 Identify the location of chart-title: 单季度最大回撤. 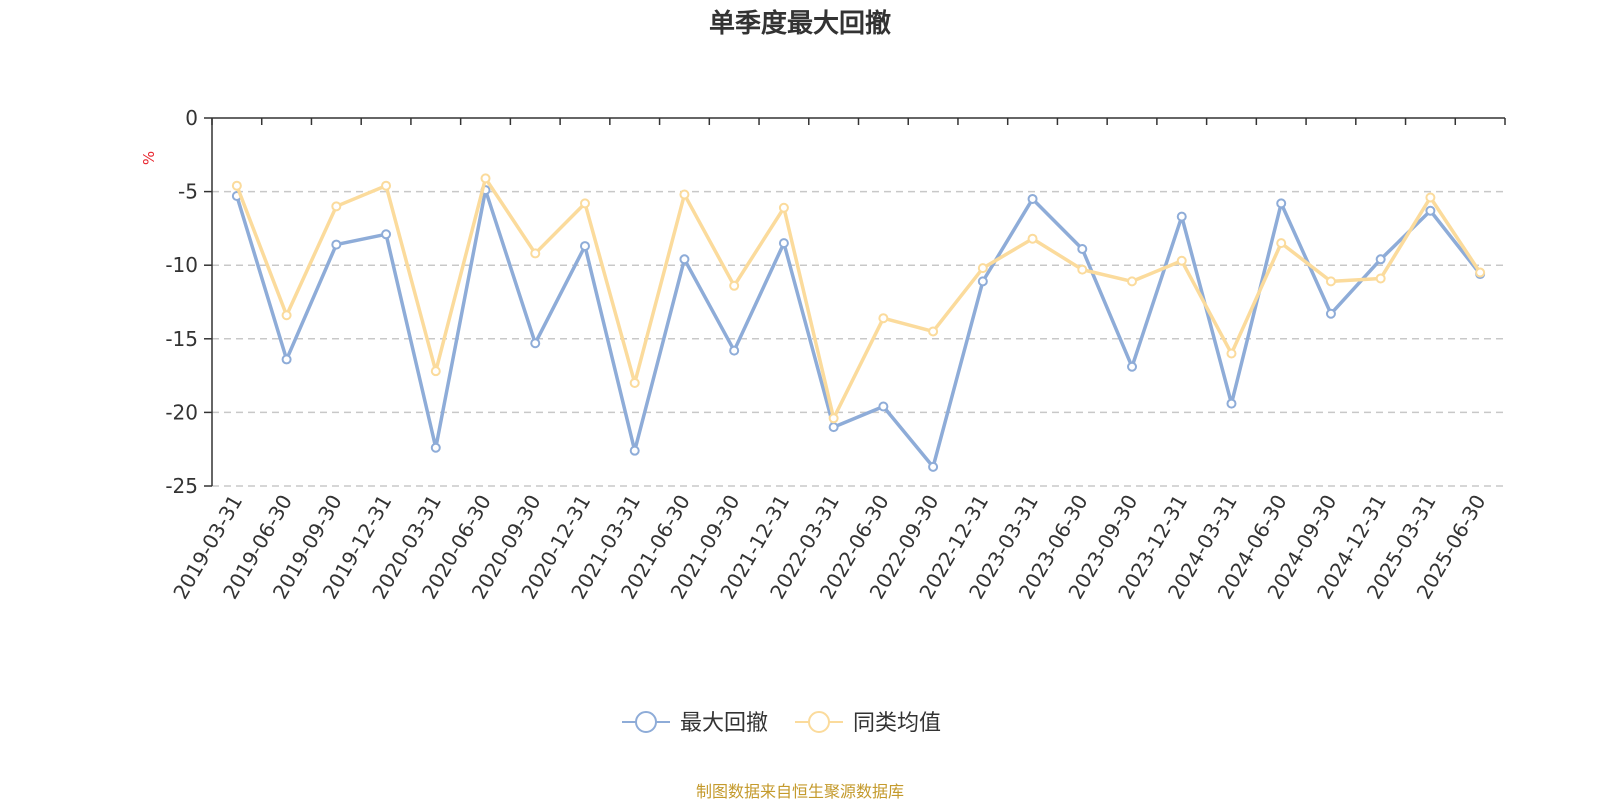
(800, 23).